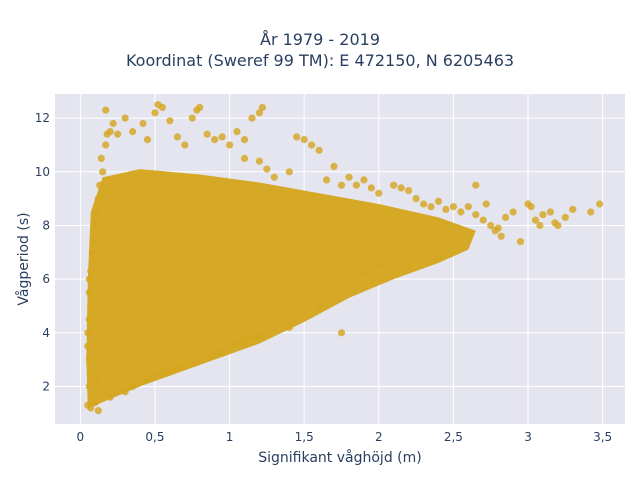  Describe the element at coordinates (42, 252) in the screenshot. I see `y-axis-ticks: 2 4 6 8 10 12` at that location.